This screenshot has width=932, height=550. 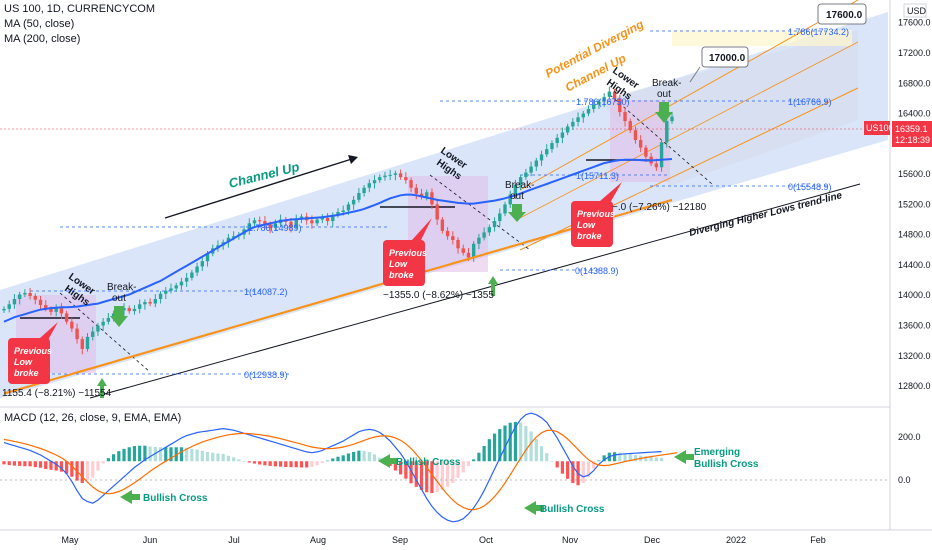 I want to click on ma50-legend: MA (50, close), so click(x=39, y=24).